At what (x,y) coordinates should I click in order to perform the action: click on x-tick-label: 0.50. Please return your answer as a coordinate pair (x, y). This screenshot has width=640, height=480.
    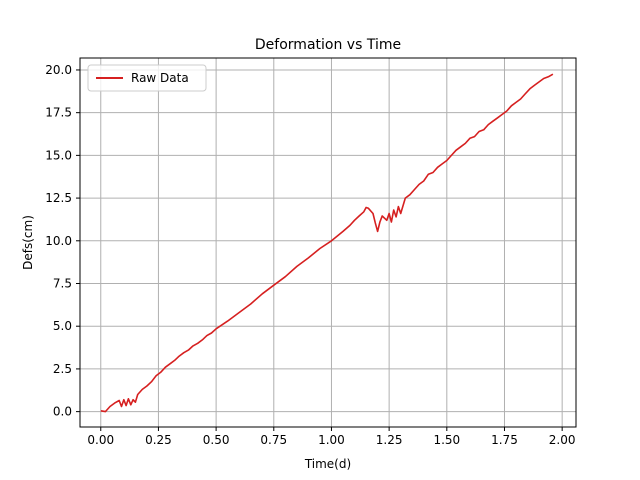
    Looking at the image, I should click on (216, 440).